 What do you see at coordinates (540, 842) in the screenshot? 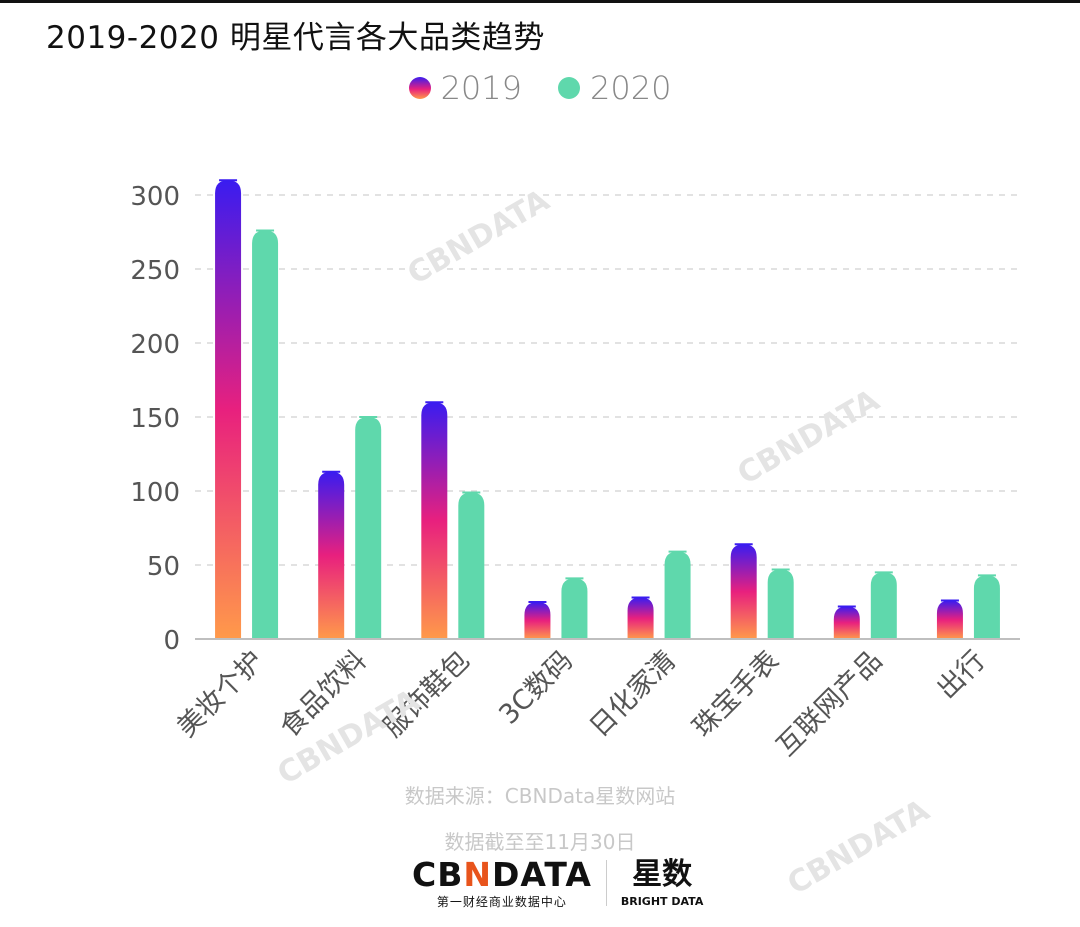
I see `data-date-note: 数据截至至11月30日` at bounding box center [540, 842].